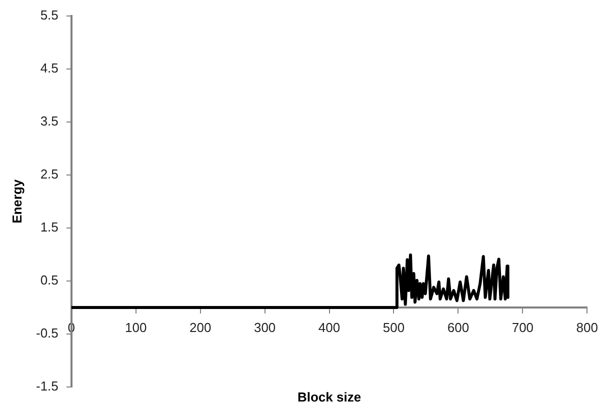 Image resolution: width=606 pixels, height=409 pixels. I want to click on y-tick-label: -0.5, so click(47, 333).